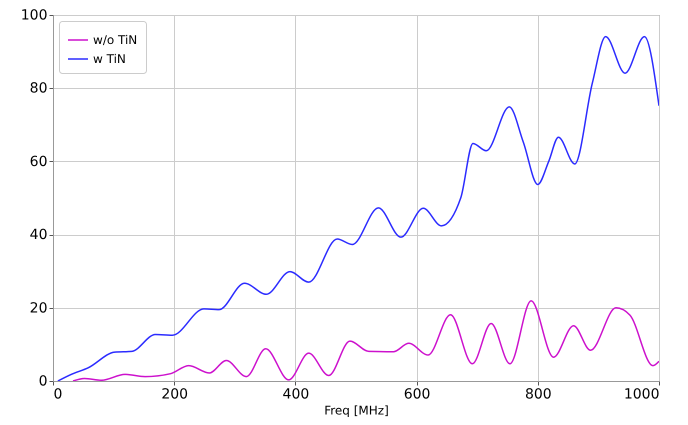 Image resolution: width=688 pixels, height=425 pixels. Describe the element at coordinates (115, 40) in the screenshot. I see `legend-label: w/o TiN` at that location.